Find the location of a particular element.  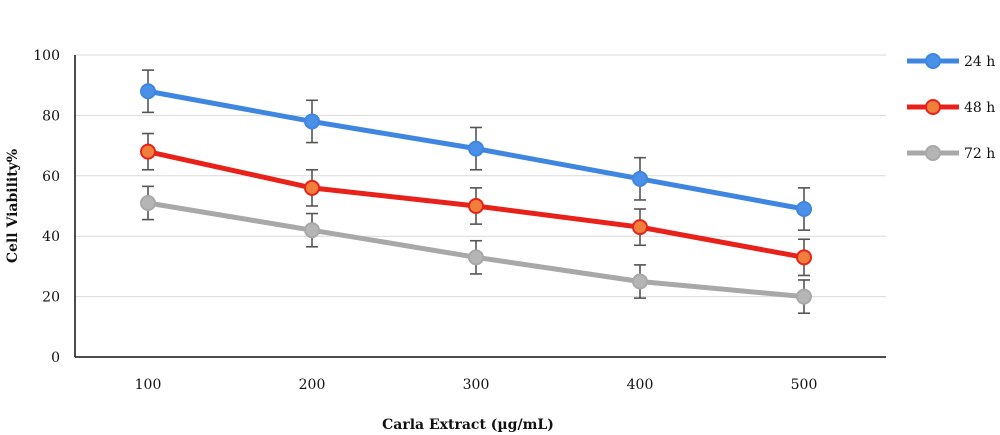

legend-item: 48 h is located at coordinates (951, 107).